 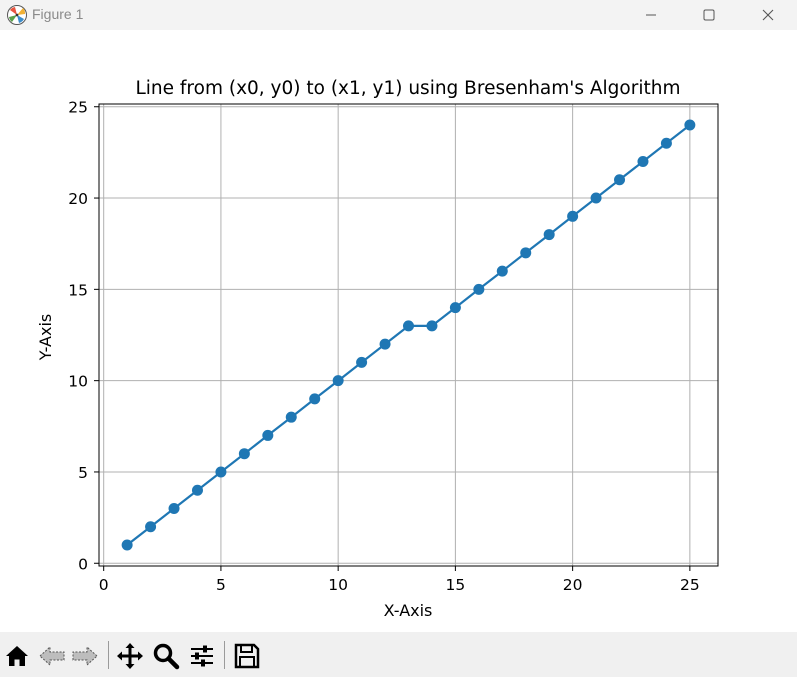 I want to click on maximize-icon, so click(x=709, y=15).